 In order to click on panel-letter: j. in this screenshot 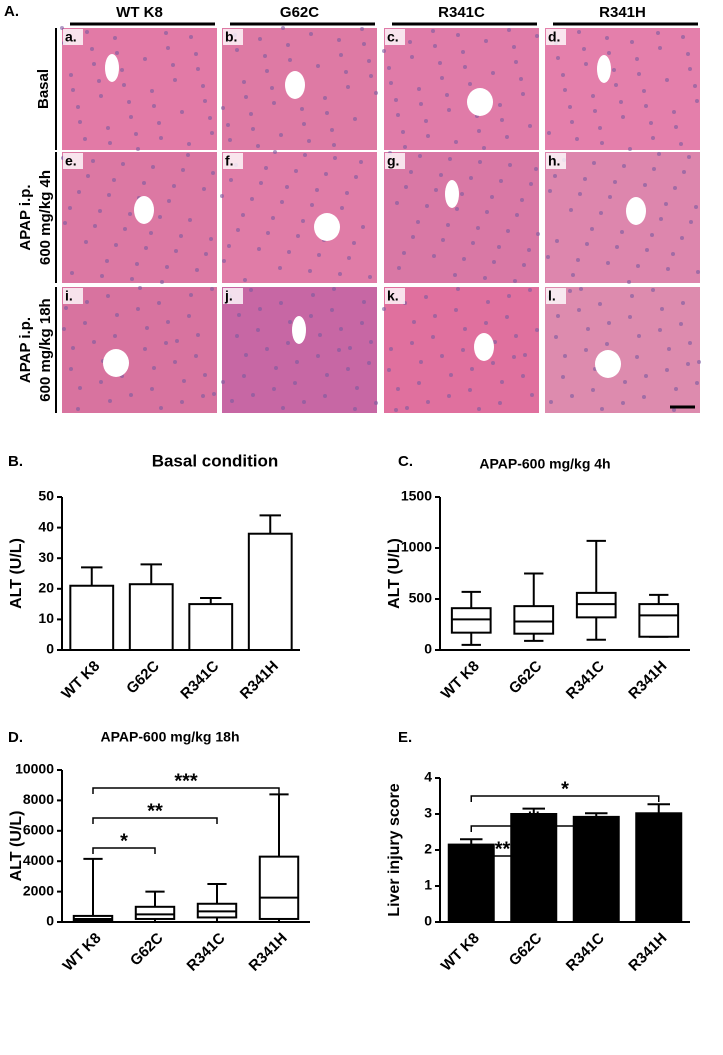, I will do `click(228, 296)`.